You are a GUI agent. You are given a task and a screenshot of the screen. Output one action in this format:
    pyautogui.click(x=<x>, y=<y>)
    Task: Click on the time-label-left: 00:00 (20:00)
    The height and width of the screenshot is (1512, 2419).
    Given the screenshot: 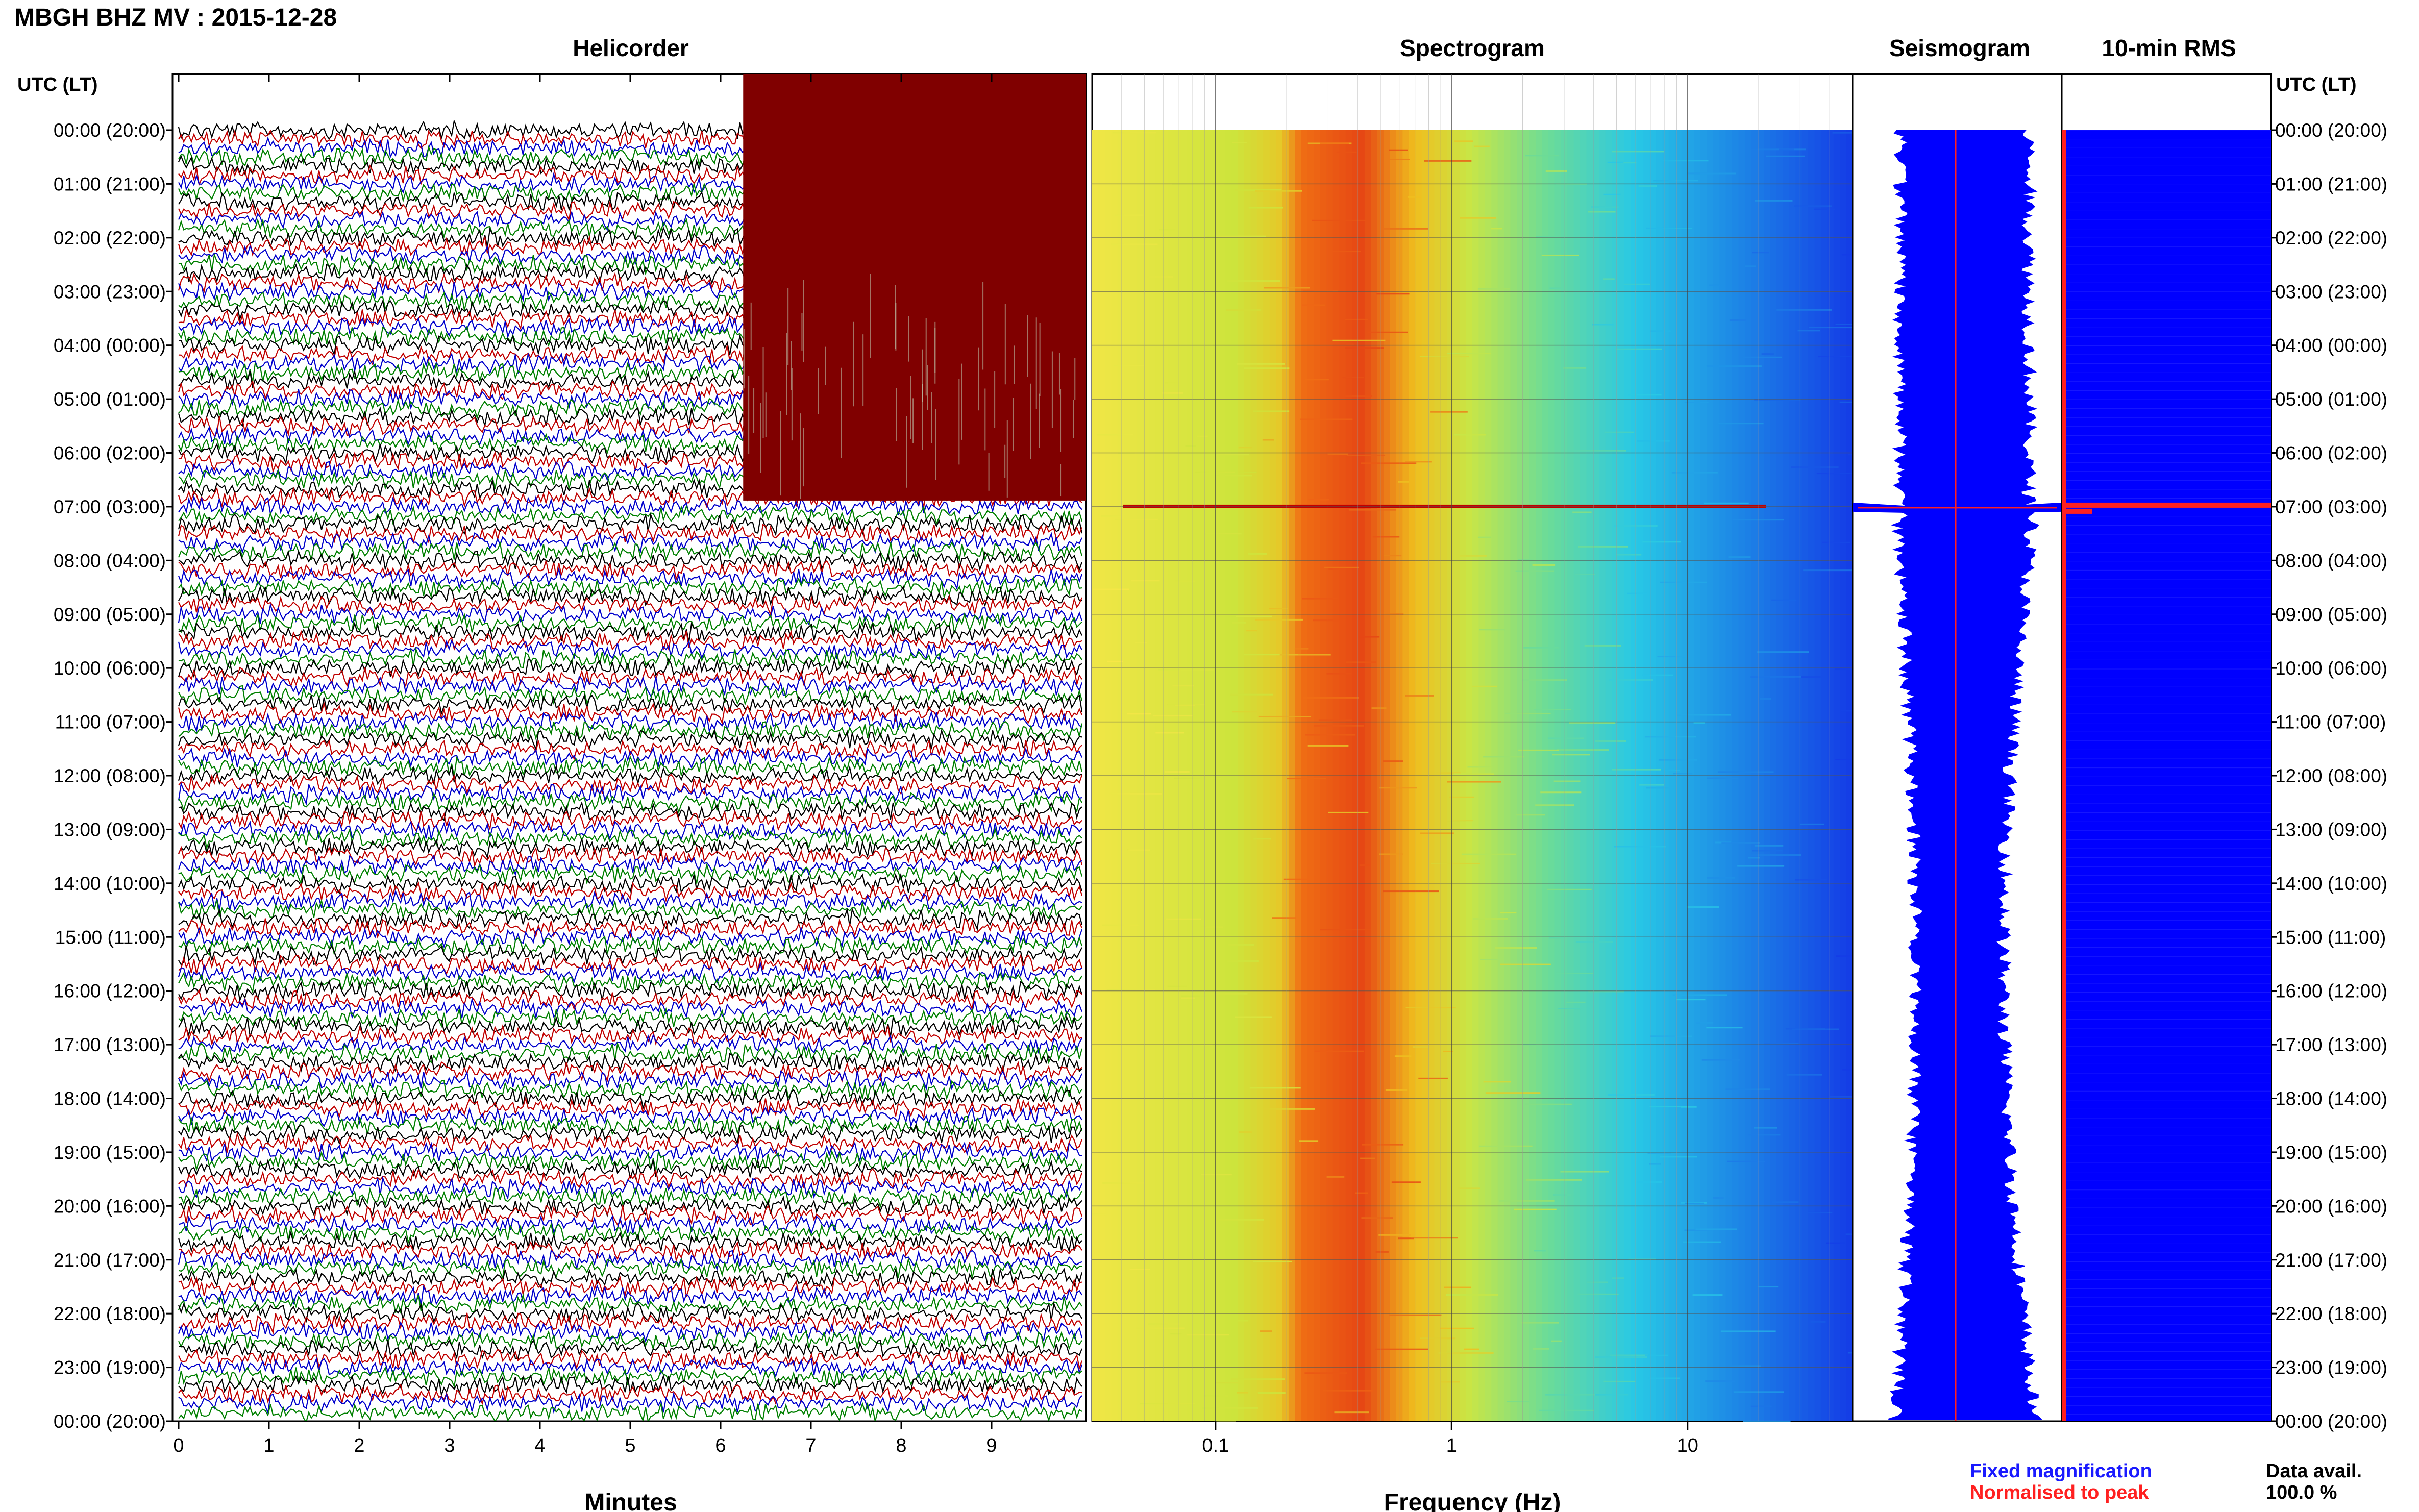 What is the action you would take?
    pyautogui.click(x=110, y=130)
    